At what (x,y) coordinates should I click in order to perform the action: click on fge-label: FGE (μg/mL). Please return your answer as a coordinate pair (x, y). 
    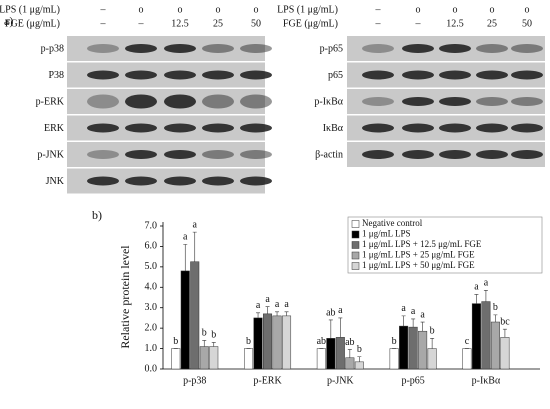
    Looking at the image, I should click on (32, 23).